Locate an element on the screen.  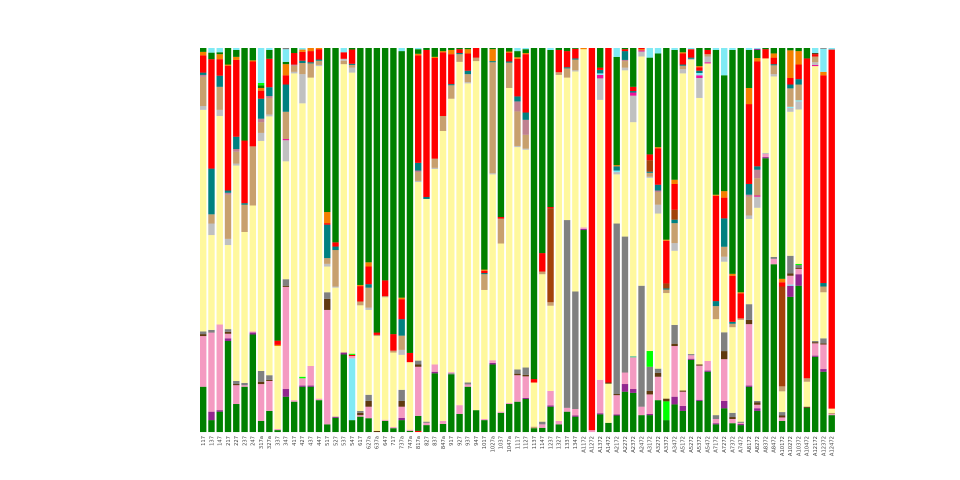
x-tick-label: 237 is located at coordinates (245, 441).